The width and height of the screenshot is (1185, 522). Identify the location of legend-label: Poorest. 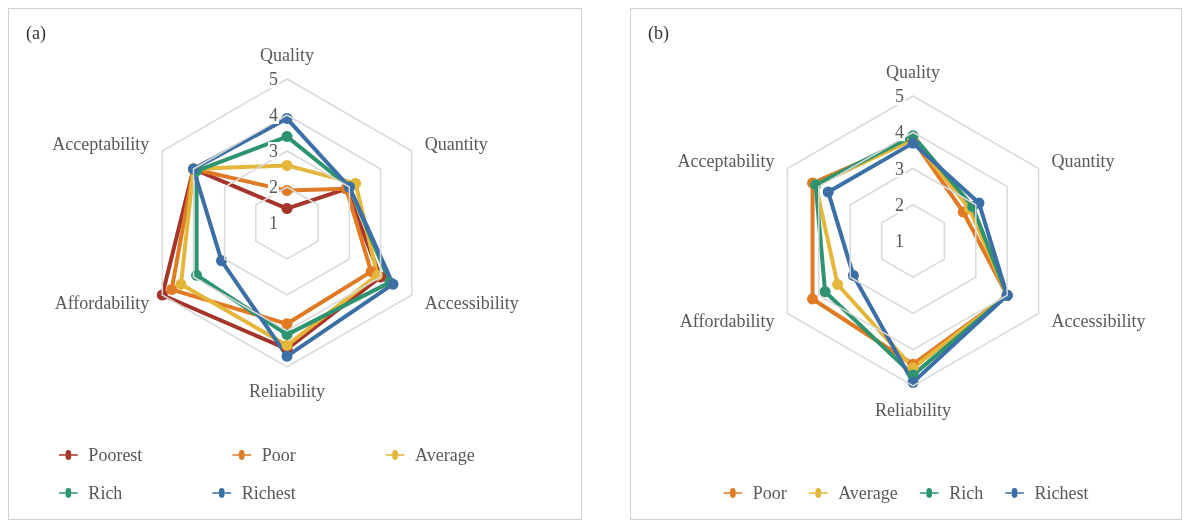
(115, 455).